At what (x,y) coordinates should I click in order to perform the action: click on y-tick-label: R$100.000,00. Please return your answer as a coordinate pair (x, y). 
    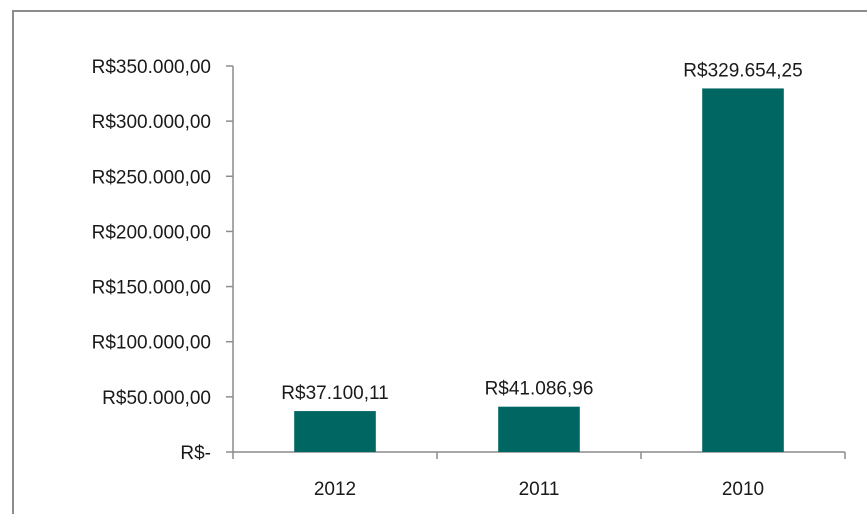
    Looking at the image, I should click on (151, 343).